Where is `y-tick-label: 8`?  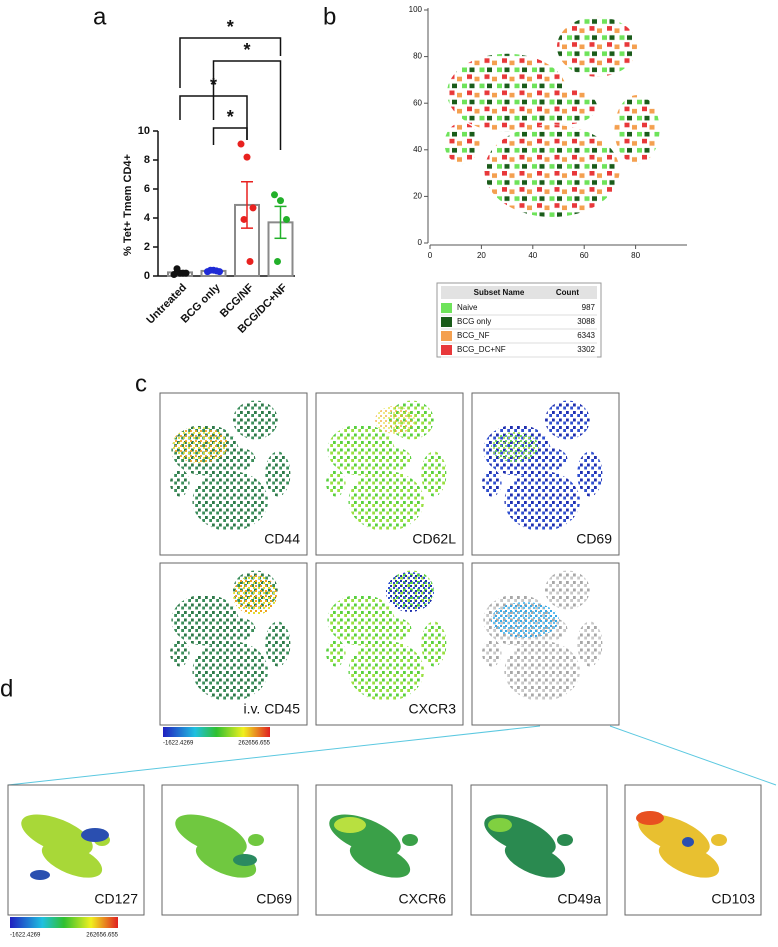 y-tick-label: 8 is located at coordinates (147, 160).